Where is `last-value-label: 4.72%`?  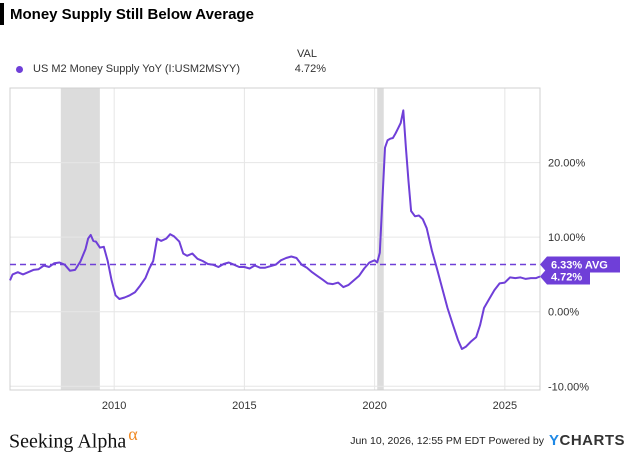 last-value-label: 4.72% is located at coordinates (566, 278).